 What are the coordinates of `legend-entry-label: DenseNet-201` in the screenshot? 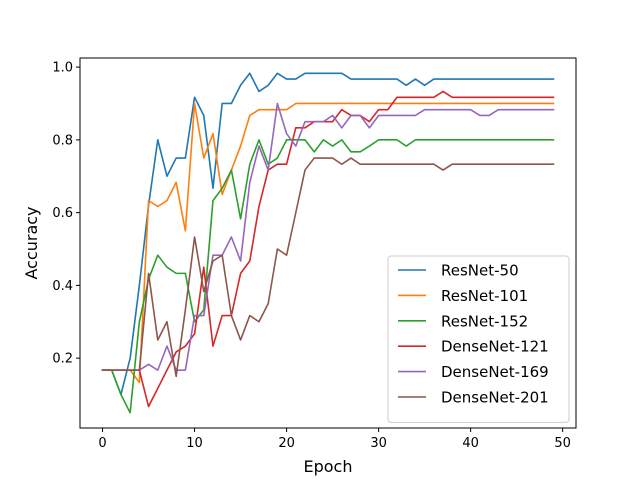 It's located at (495, 398).